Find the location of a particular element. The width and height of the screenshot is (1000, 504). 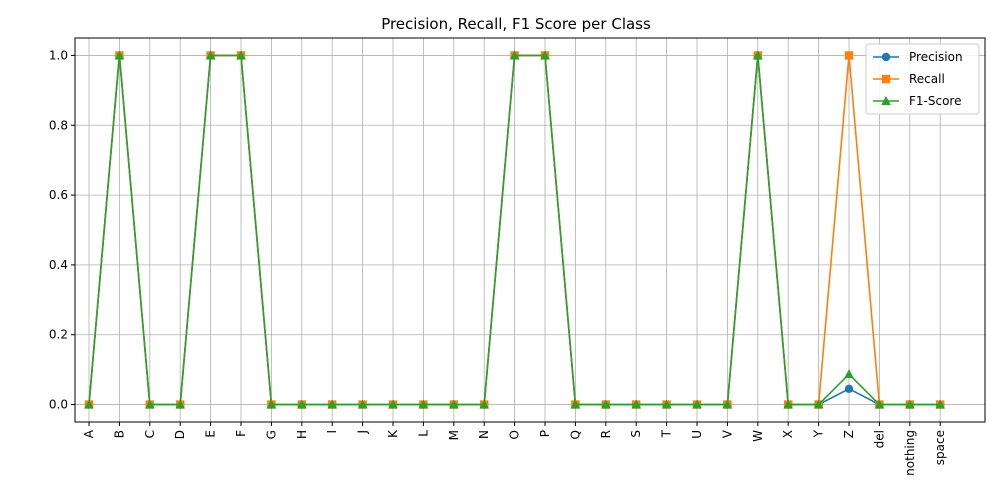

x-tick-label: O is located at coordinates (515, 434).